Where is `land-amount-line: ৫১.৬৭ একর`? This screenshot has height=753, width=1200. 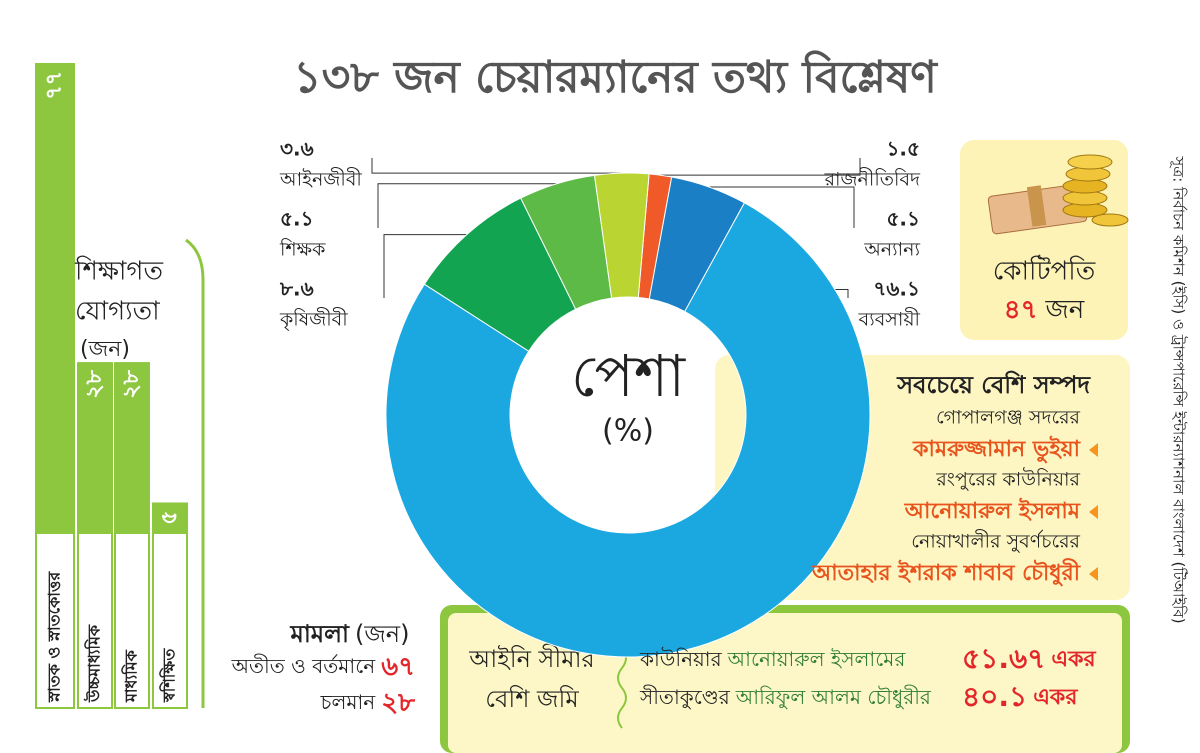
land-amount-line: ৫১.৬৭ একর is located at coordinates (1029, 658).